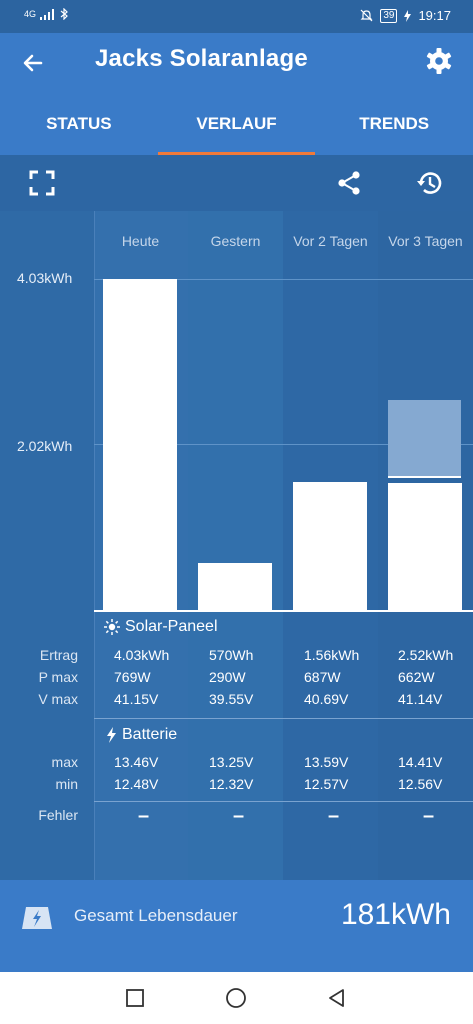  What do you see at coordinates (227, 677) in the screenshot?
I see `cell-pmax-gestern: 290W` at bounding box center [227, 677].